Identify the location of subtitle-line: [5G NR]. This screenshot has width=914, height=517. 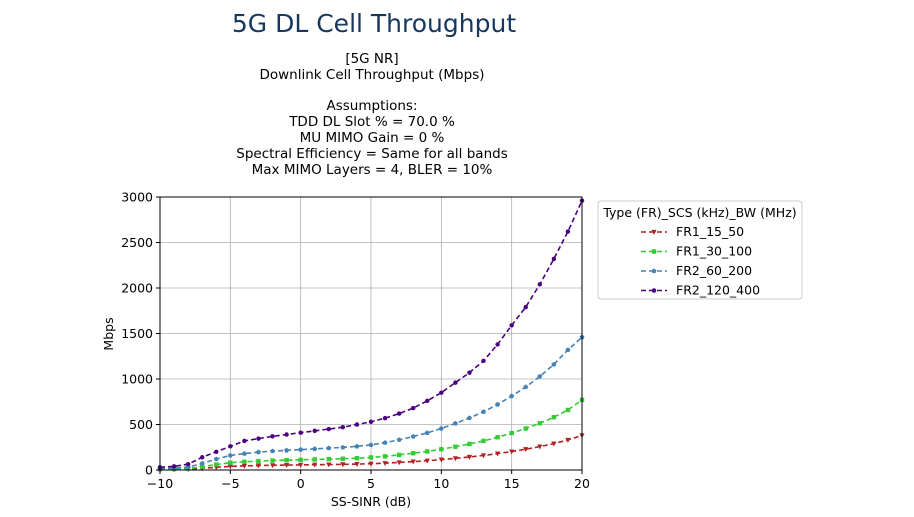
(372, 59).